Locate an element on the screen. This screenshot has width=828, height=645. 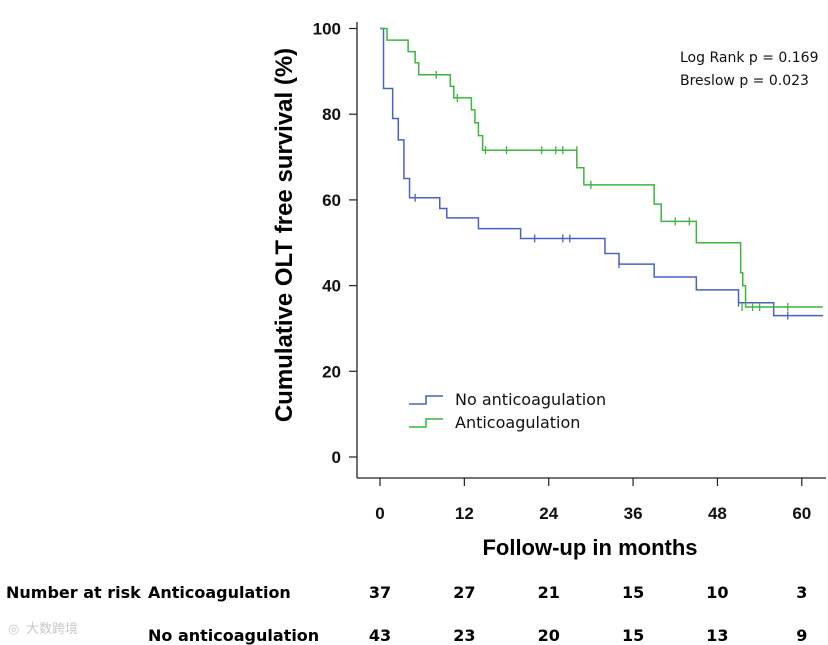
risk-value: 23 is located at coordinates (464, 635).